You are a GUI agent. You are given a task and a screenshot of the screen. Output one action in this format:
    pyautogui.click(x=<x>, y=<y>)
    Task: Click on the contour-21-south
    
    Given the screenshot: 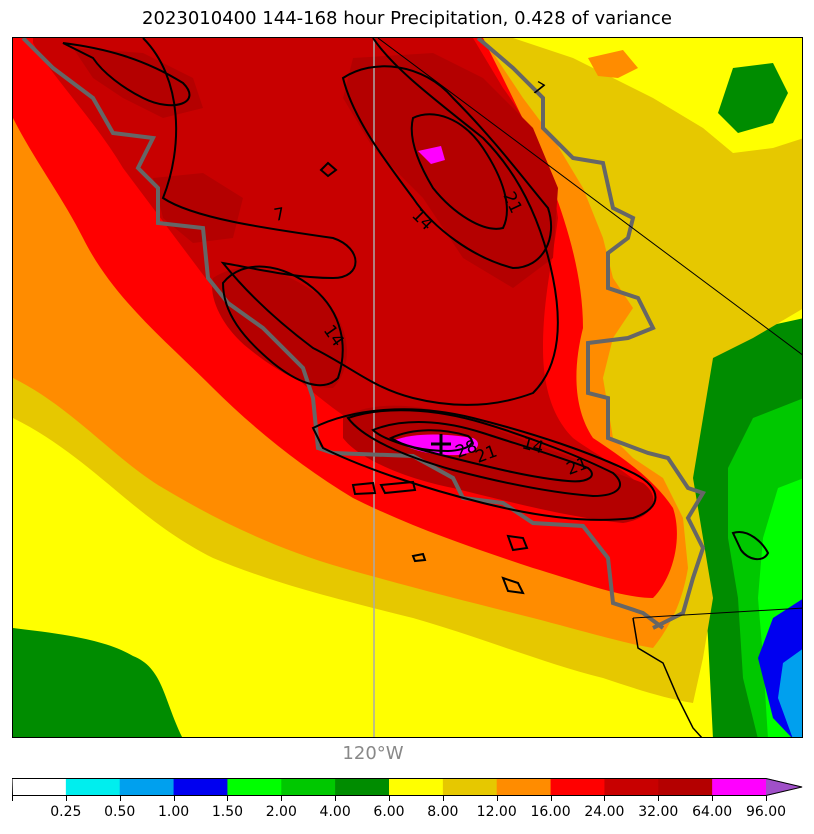 What is the action you would take?
    pyautogui.click(x=482, y=452)
    